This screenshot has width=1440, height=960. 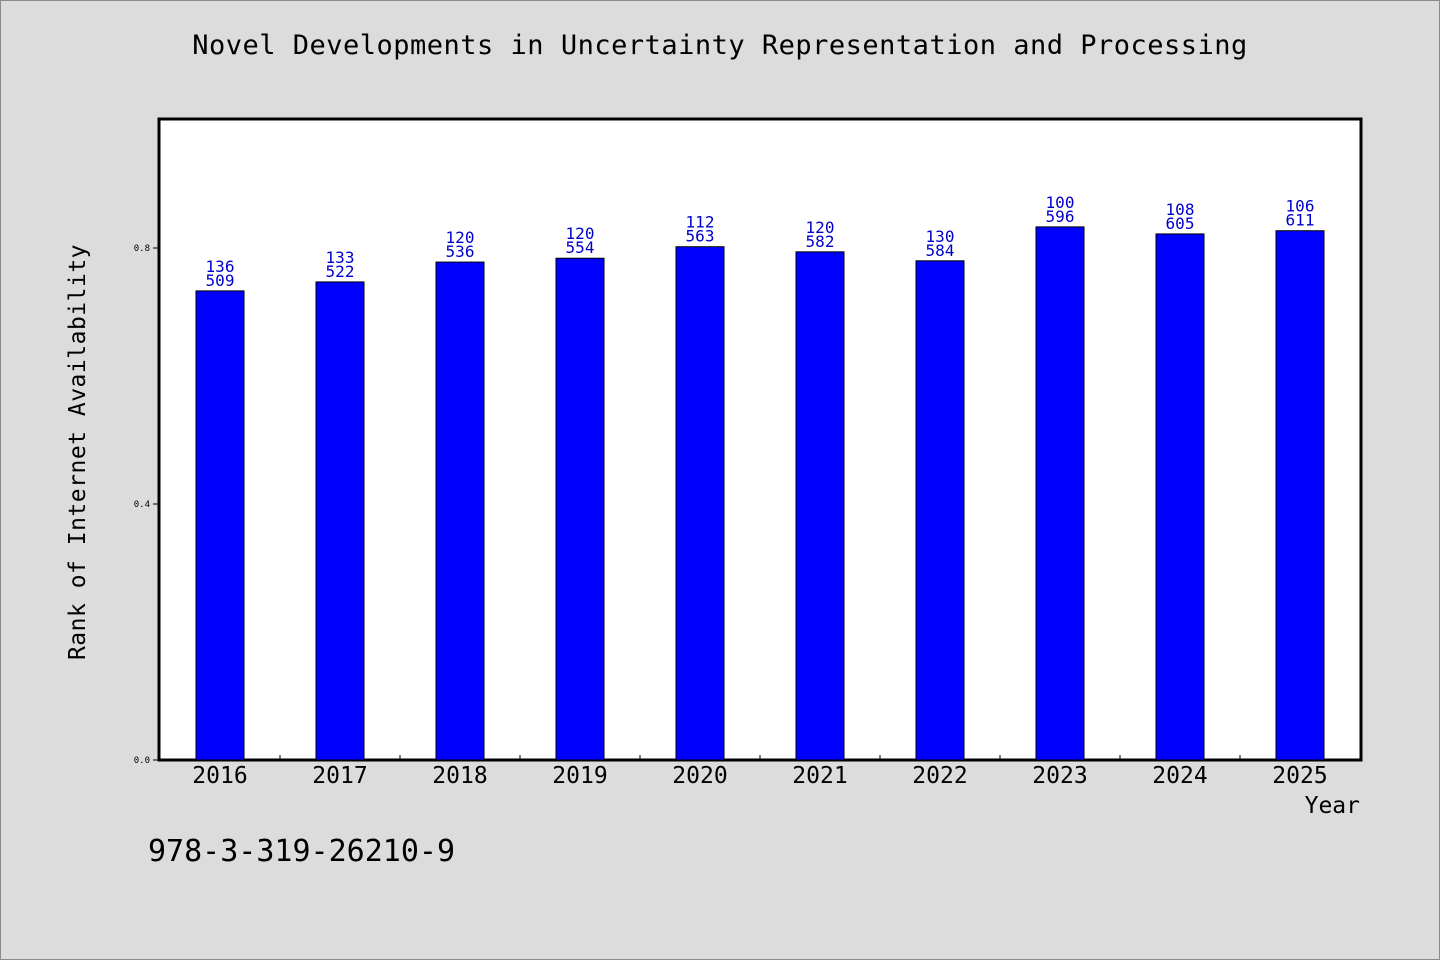 What do you see at coordinates (142, 761) in the screenshot?
I see `y-tick-label: 0.0` at bounding box center [142, 761].